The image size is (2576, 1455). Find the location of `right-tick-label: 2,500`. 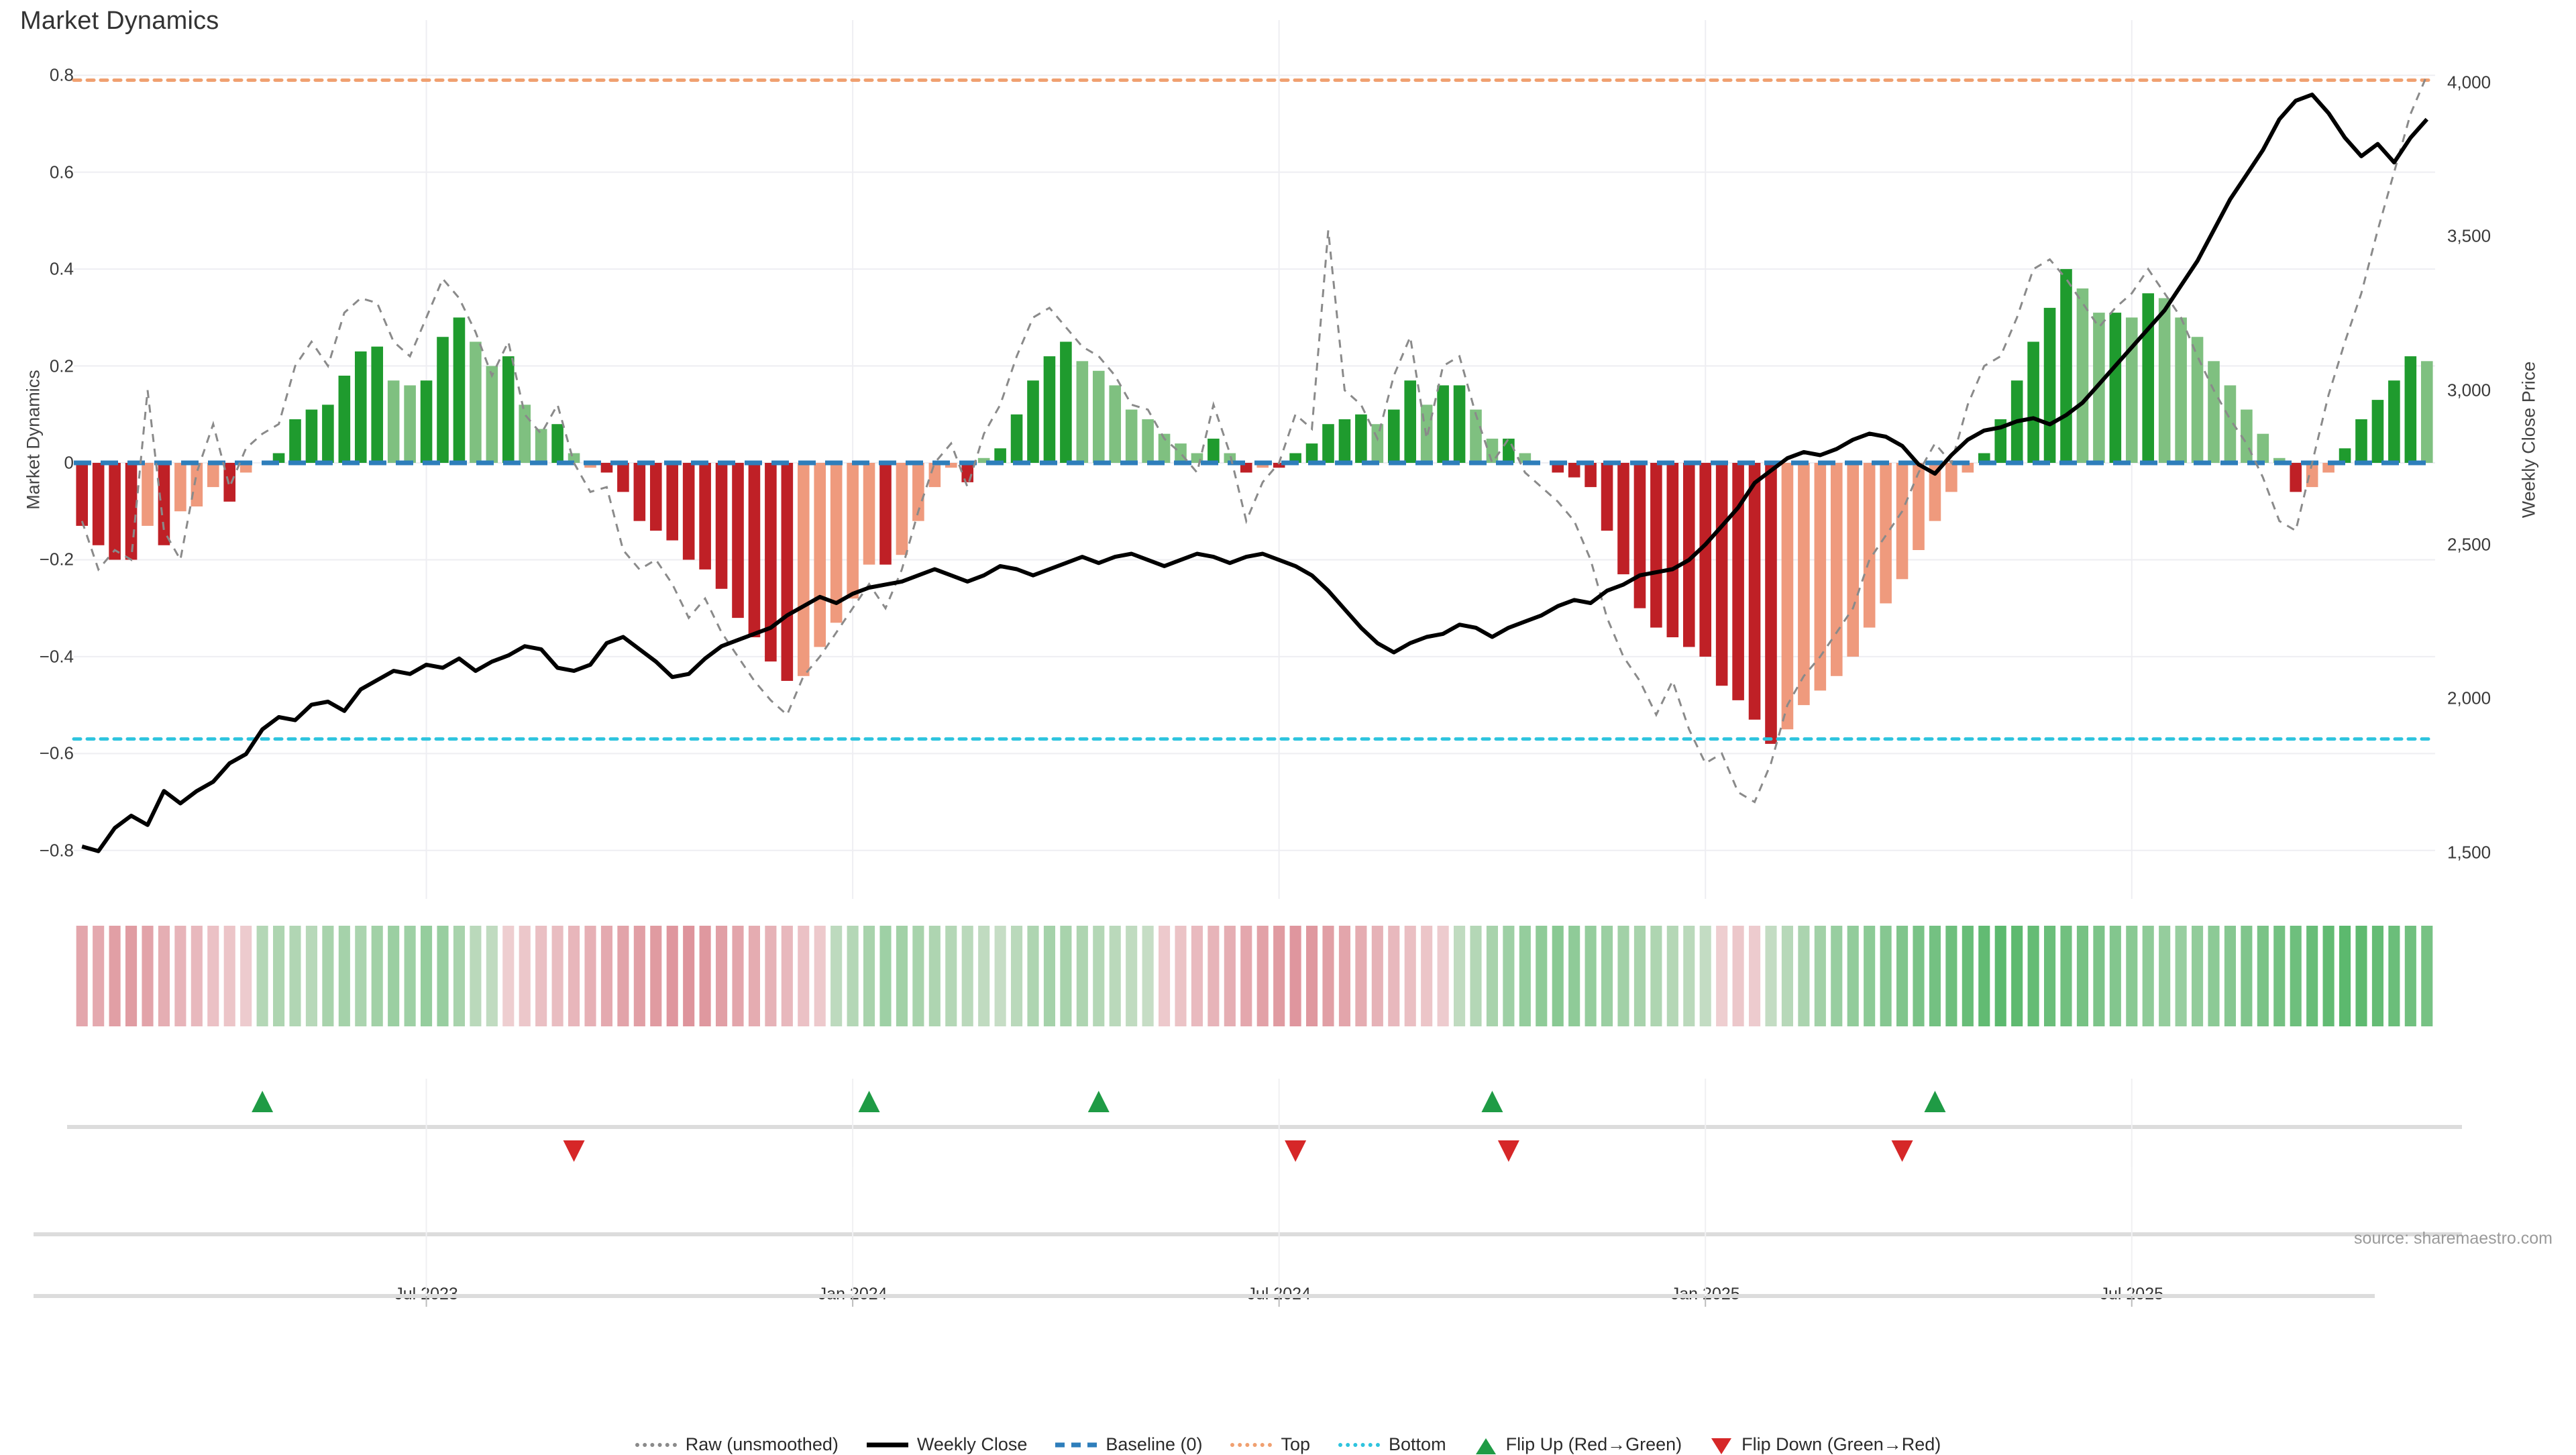

right-tick-label: 2,500 is located at coordinates (2469, 544).